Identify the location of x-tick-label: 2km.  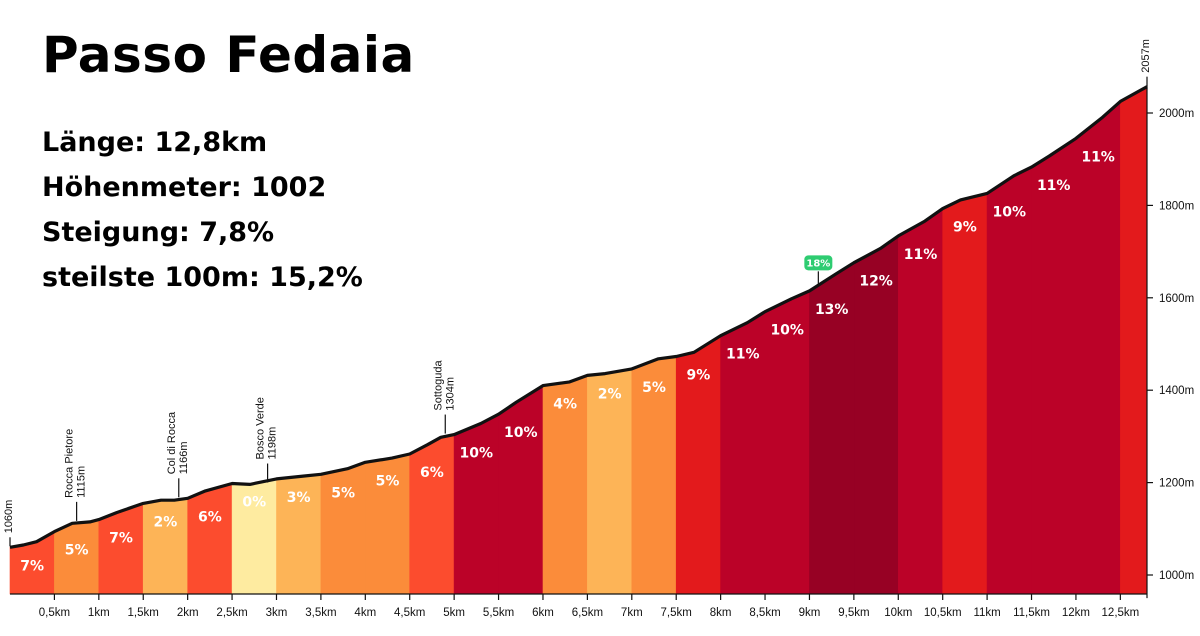
(188, 613).